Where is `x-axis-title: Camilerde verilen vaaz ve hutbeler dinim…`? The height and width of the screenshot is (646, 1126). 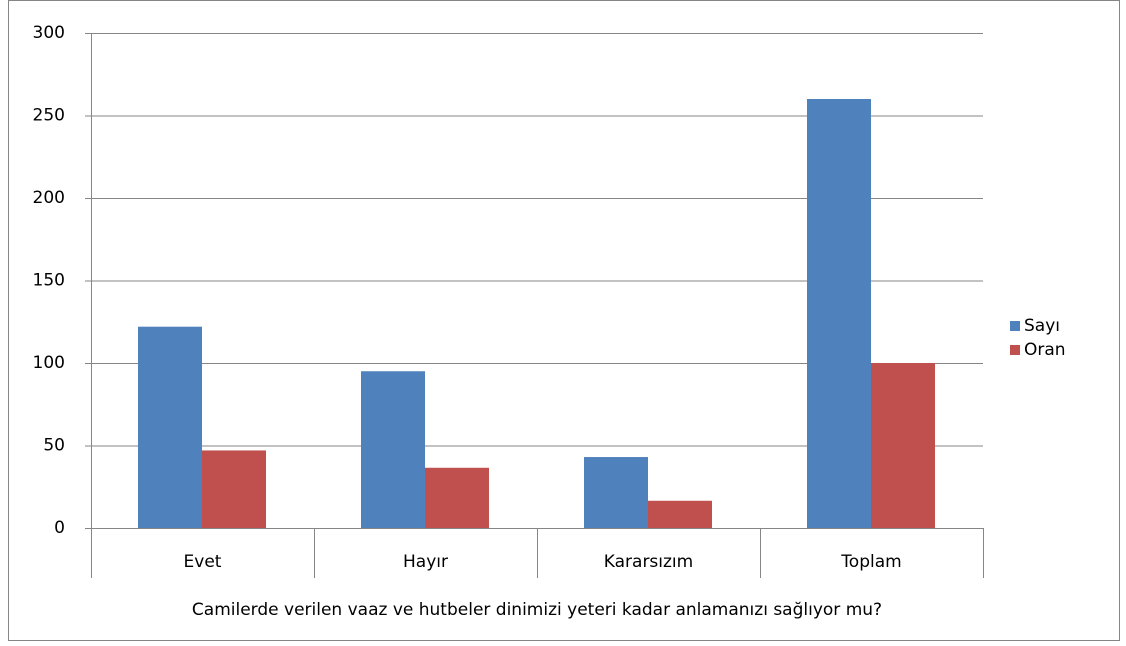 x-axis-title: Camilerde verilen vaaz ve hutbeler dinim… is located at coordinates (537, 610).